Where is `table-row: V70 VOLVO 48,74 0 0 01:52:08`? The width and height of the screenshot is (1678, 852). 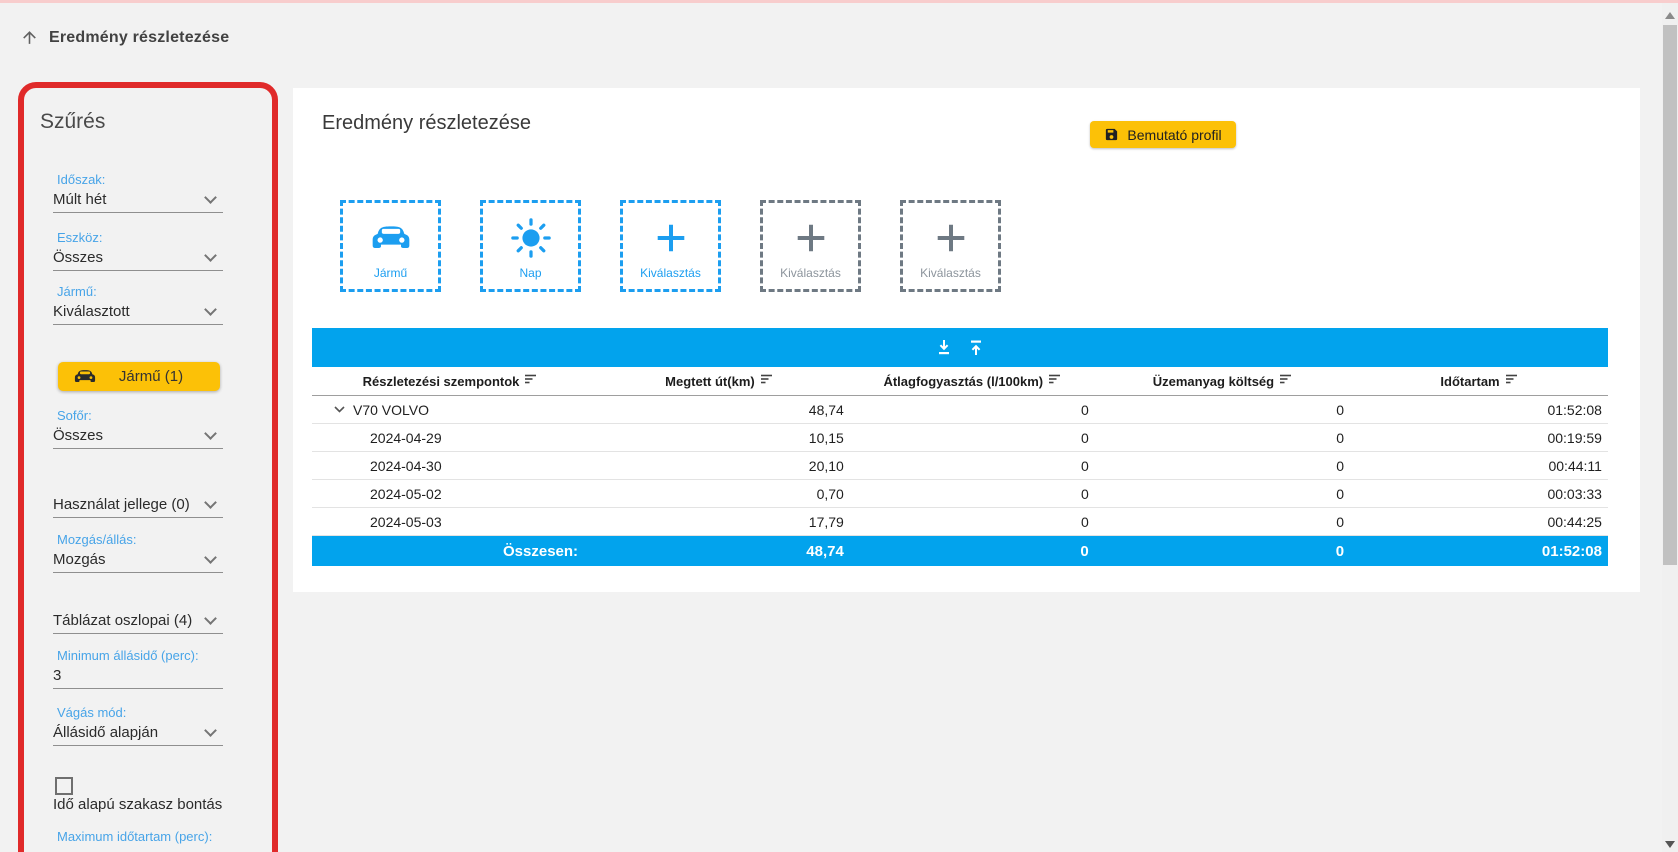 table-row: V70 VOLVO 48,74 0 0 01:52:08 is located at coordinates (960, 410).